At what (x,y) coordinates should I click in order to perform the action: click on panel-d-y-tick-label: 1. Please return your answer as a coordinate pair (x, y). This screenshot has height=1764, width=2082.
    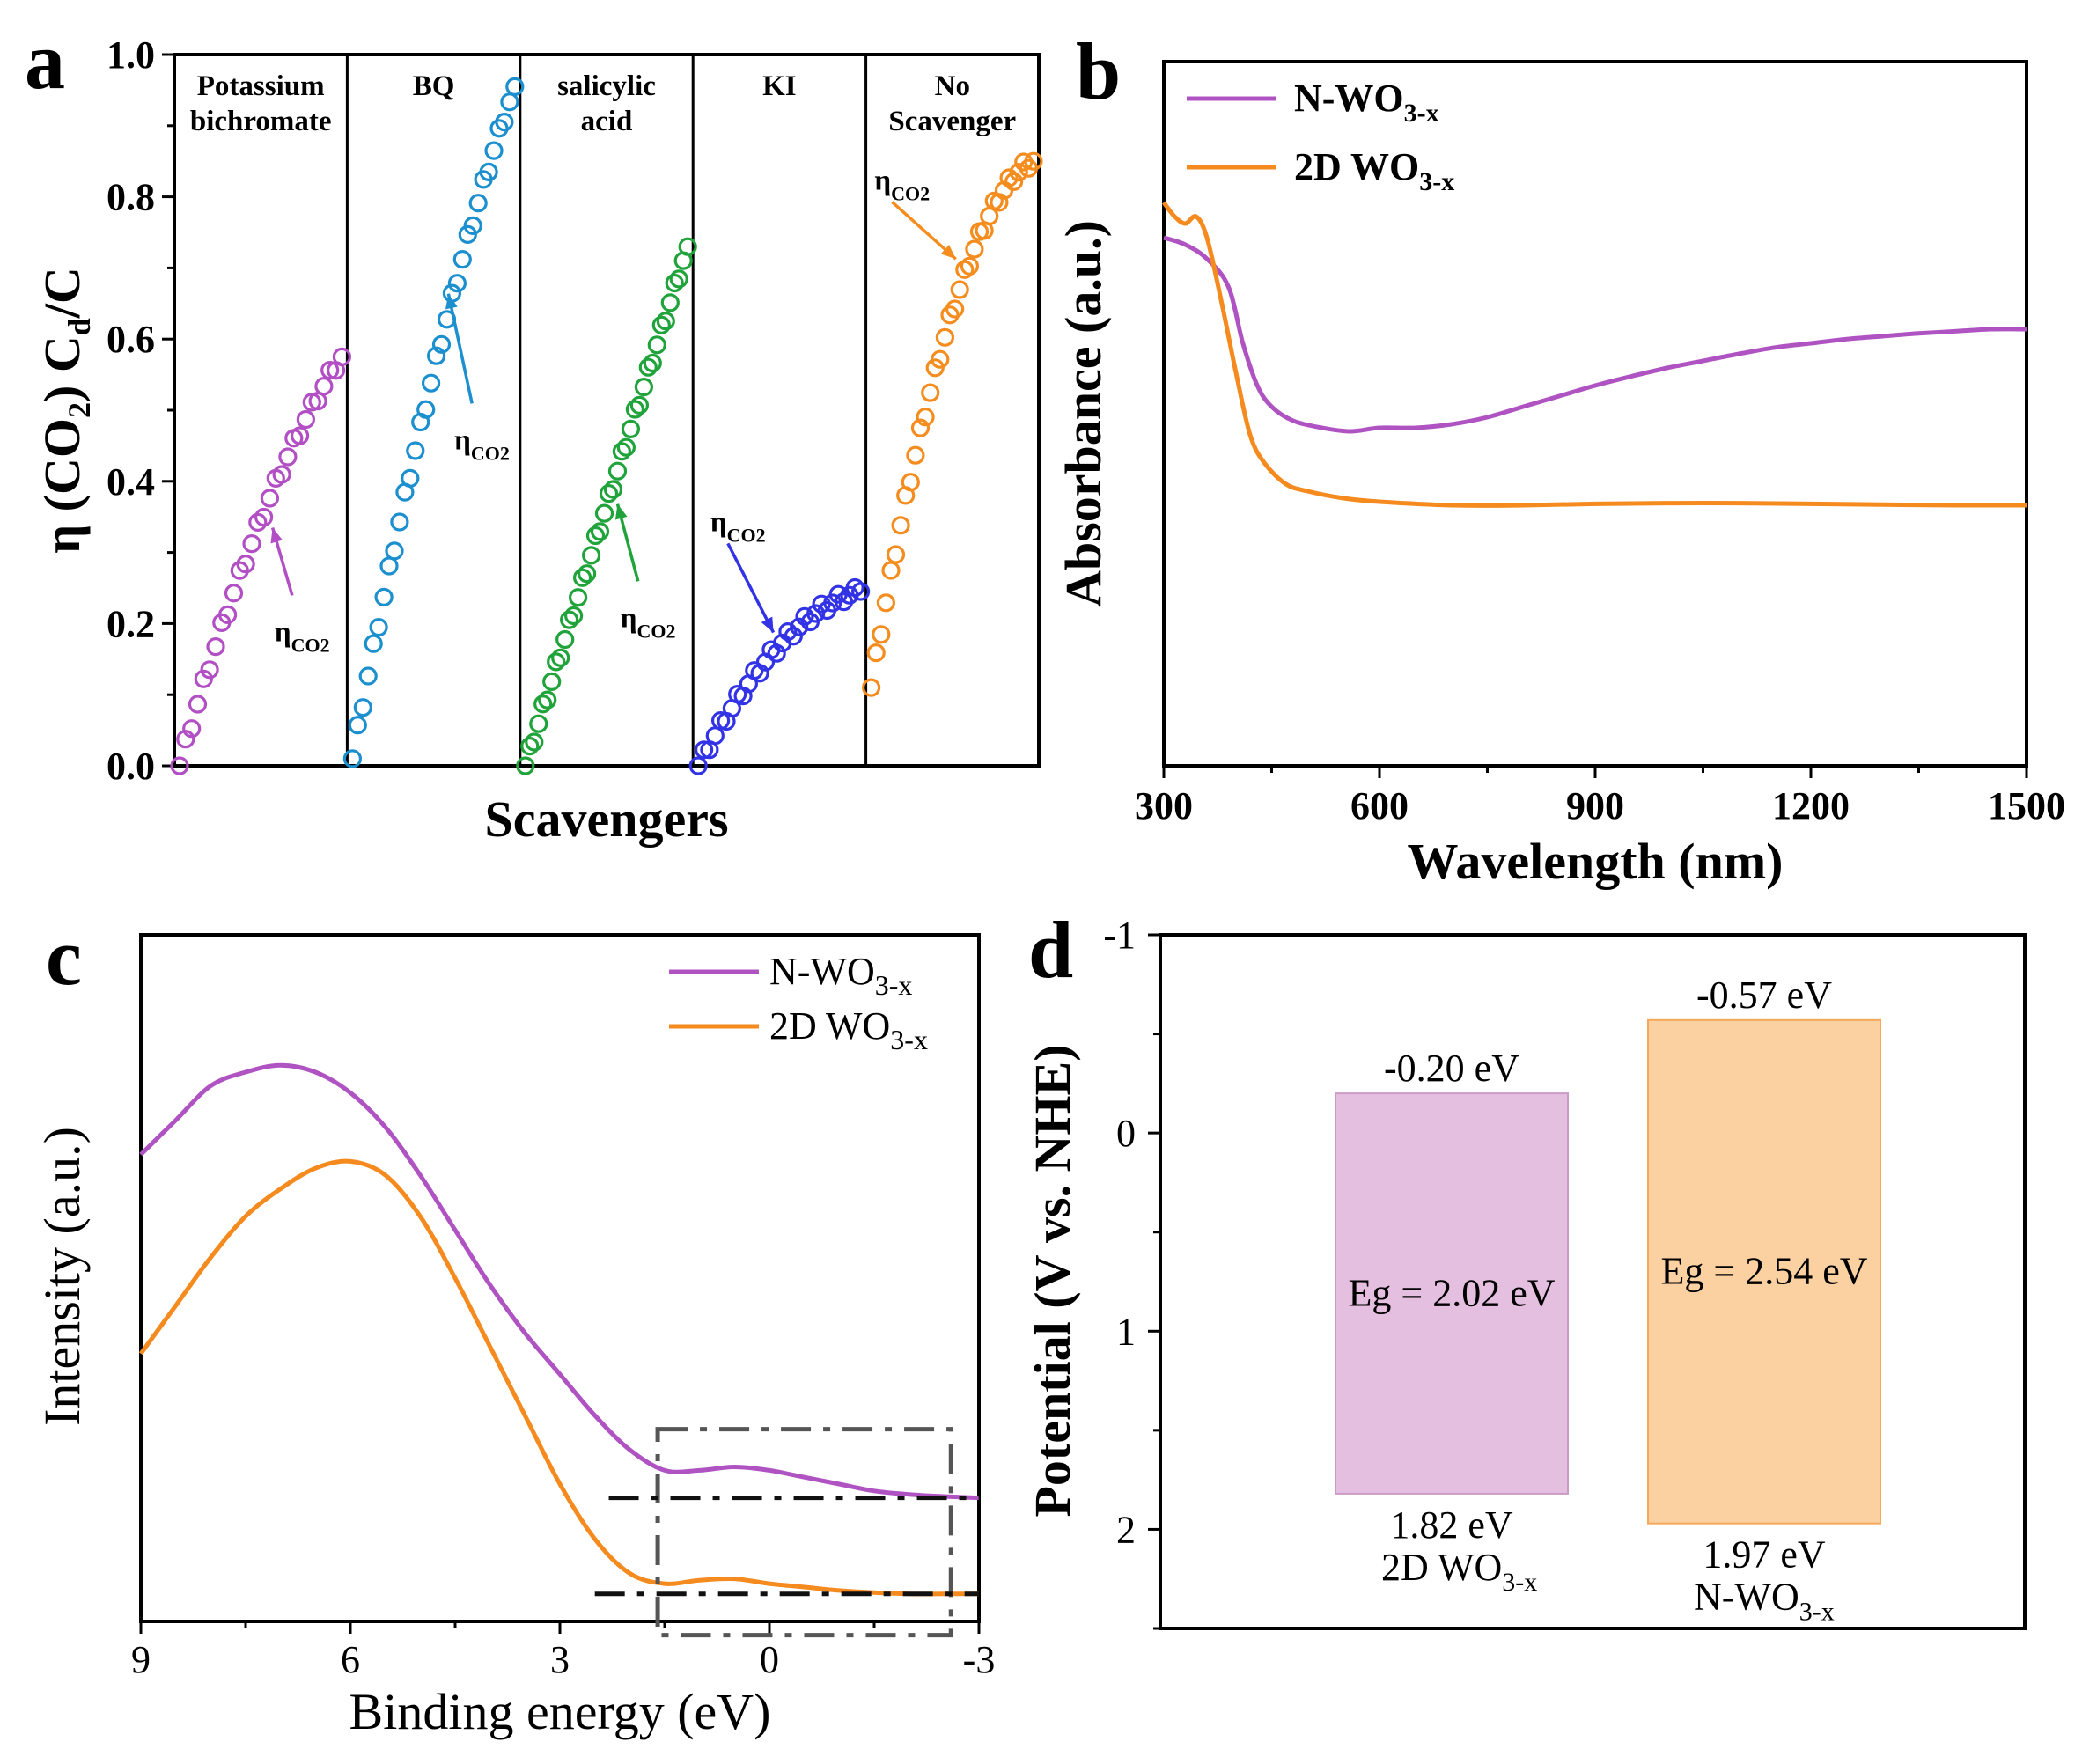
    Looking at the image, I should click on (1126, 1331).